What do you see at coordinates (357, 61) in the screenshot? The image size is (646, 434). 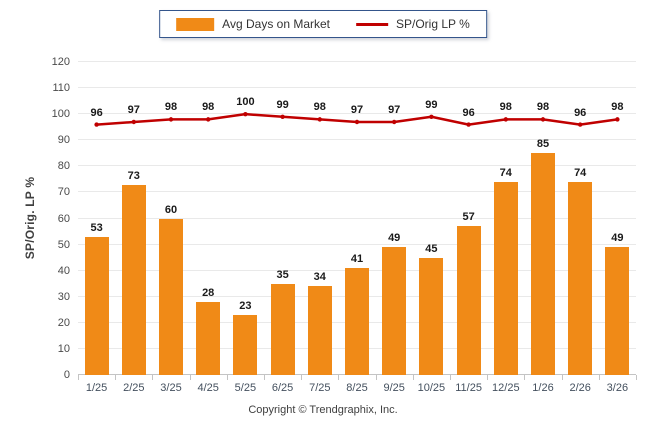 I see `gridline-y120` at bounding box center [357, 61].